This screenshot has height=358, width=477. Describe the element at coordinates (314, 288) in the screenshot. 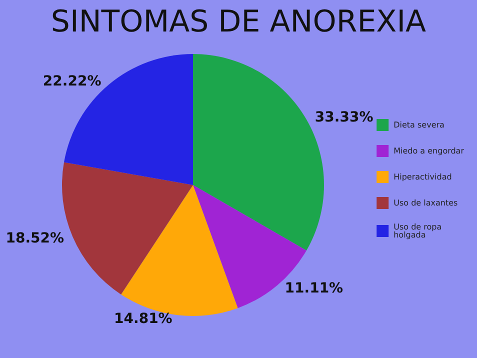

I see `data-label: 11.11%` at that location.